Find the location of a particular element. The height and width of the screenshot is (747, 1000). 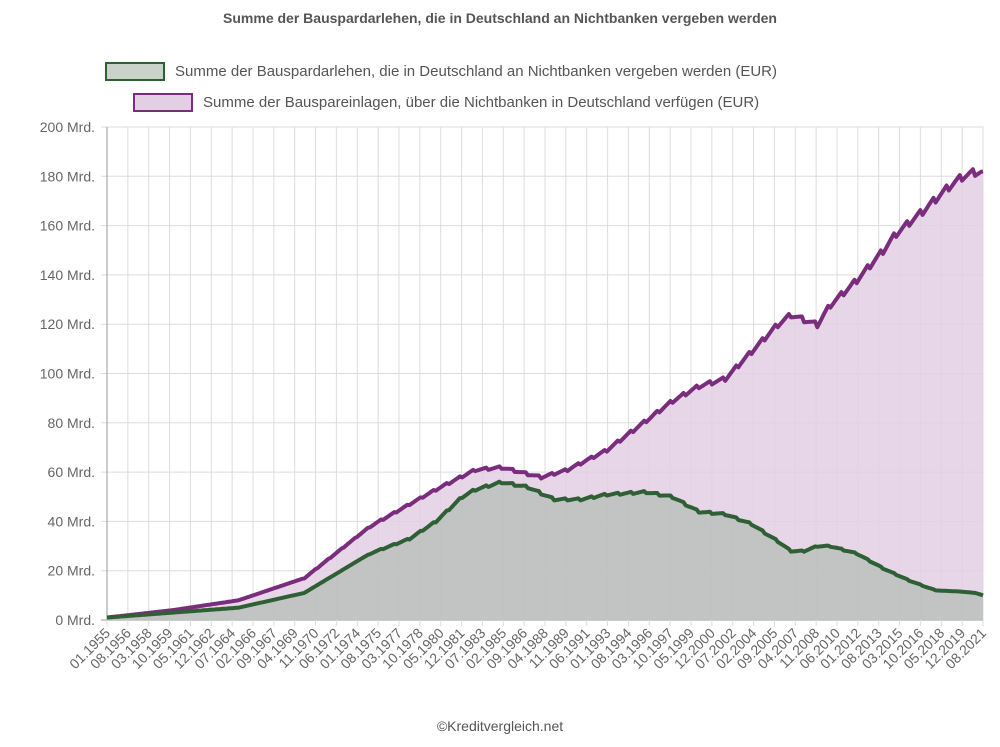

y-tick-label: 20 Mrd. is located at coordinates (71, 571).